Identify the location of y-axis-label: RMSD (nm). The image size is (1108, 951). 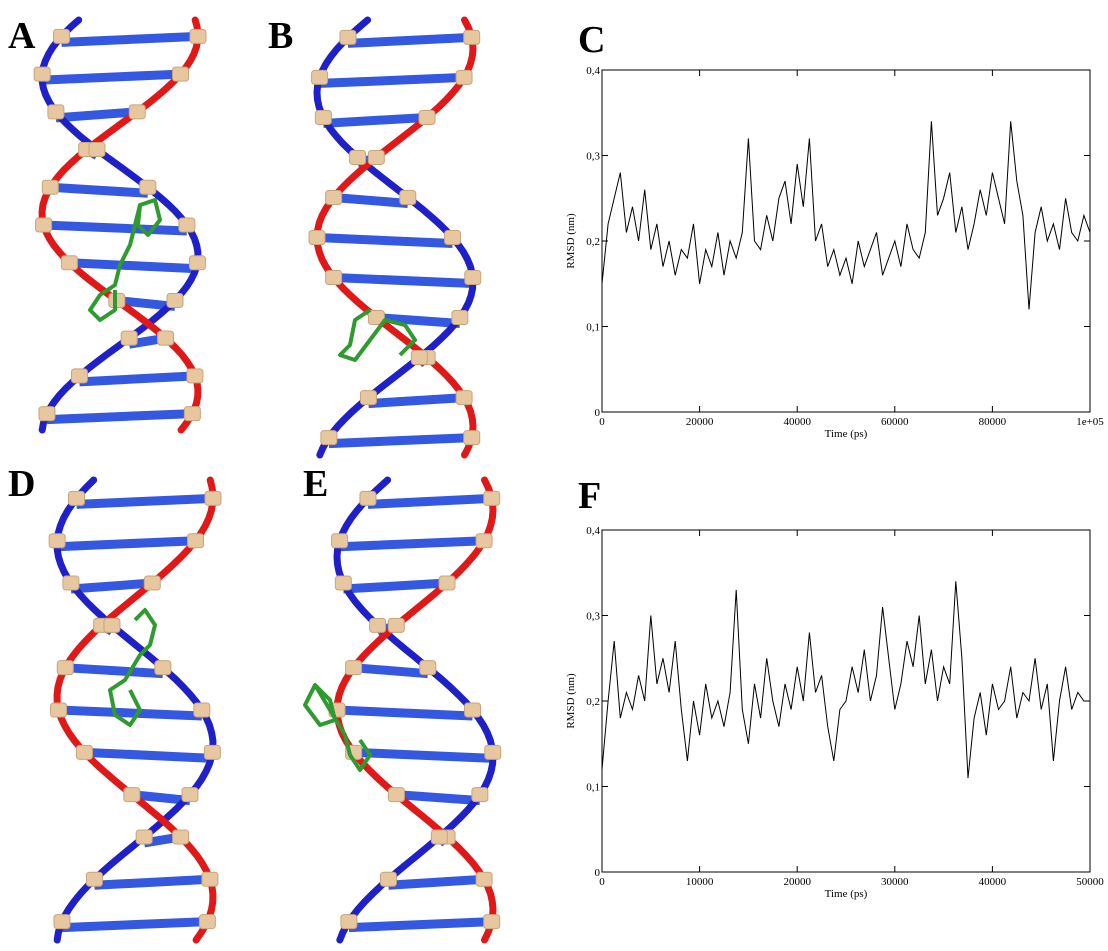
(571, 241).